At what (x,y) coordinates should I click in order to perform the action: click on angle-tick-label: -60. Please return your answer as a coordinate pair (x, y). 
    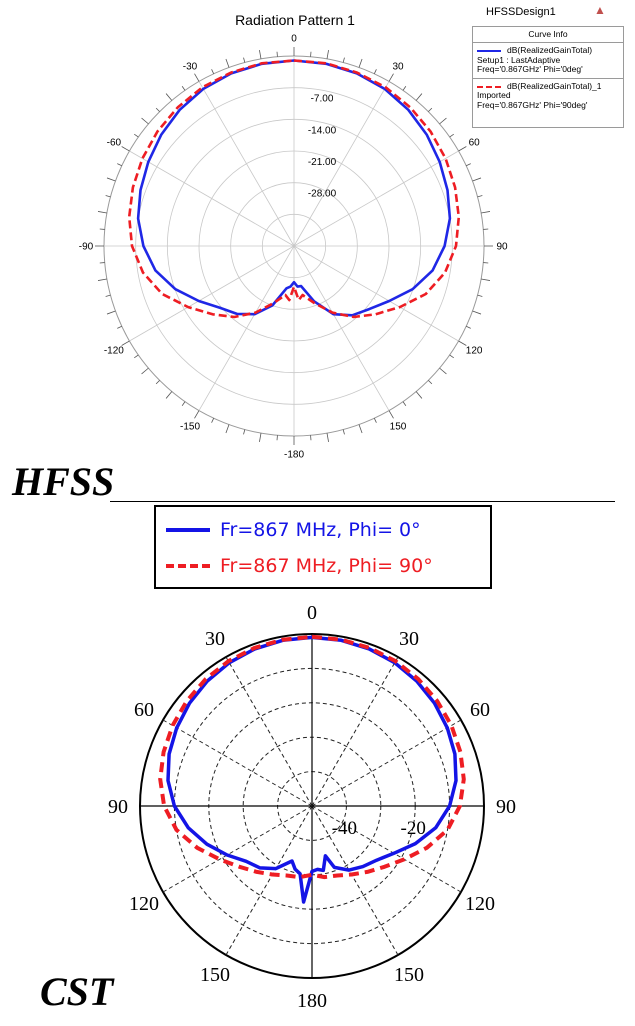
    Looking at the image, I should click on (114, 143).